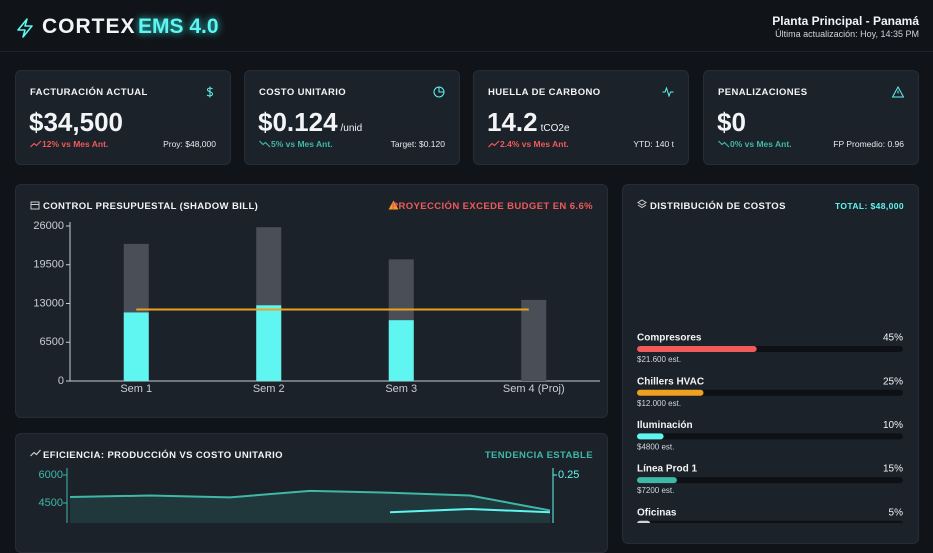 This screenshot has height=553, width=933. Describe the element at coordinates (48, 226) in the screenshot. I see `y-tick-label: 26000` at that location.